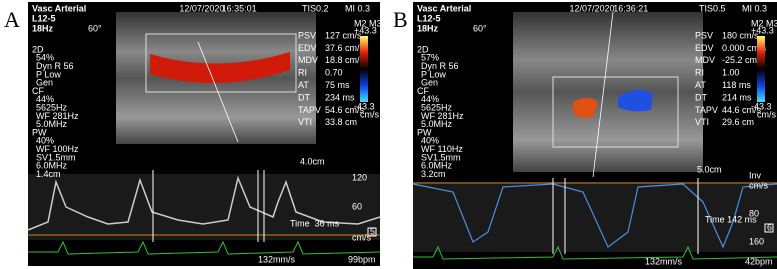 The width and height of the screenshot is (777, 269). I want to click on panel-label: B, so click(400, 19).